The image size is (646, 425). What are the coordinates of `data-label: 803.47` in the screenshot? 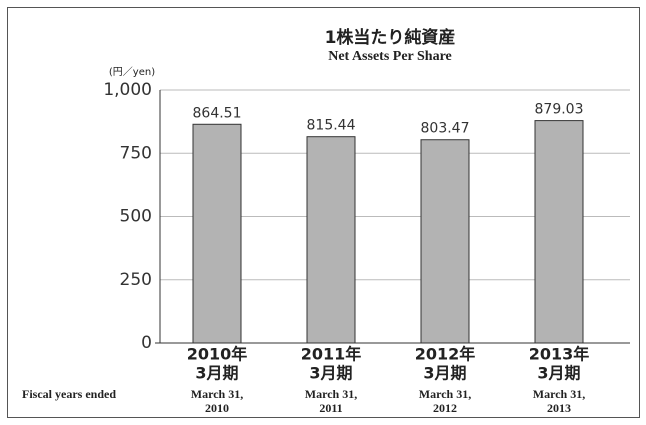 It's located at (445, 129).